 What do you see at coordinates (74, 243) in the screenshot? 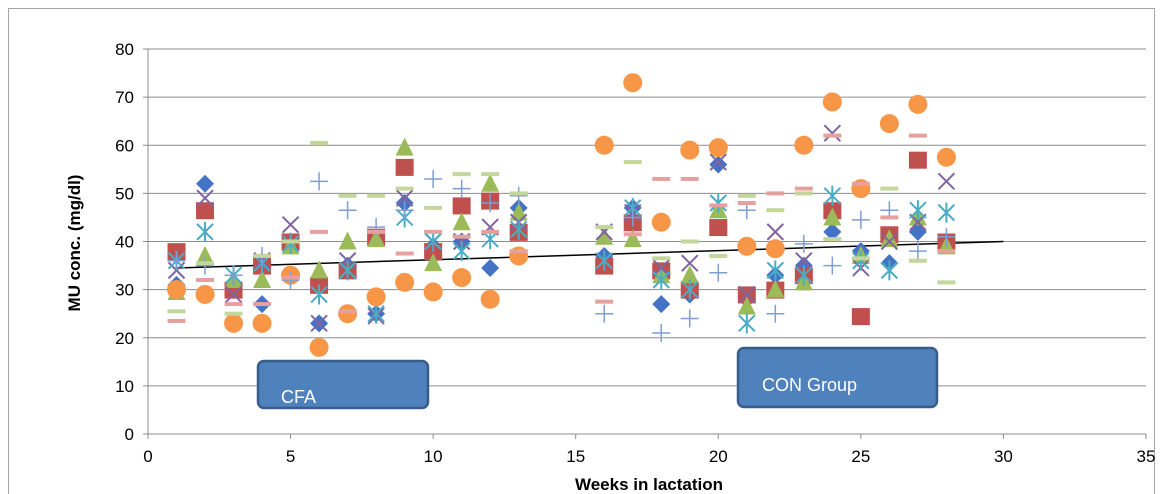
I see `y-axis-title: MU conc. (mg/dl)` at bounding box center [74, 243].